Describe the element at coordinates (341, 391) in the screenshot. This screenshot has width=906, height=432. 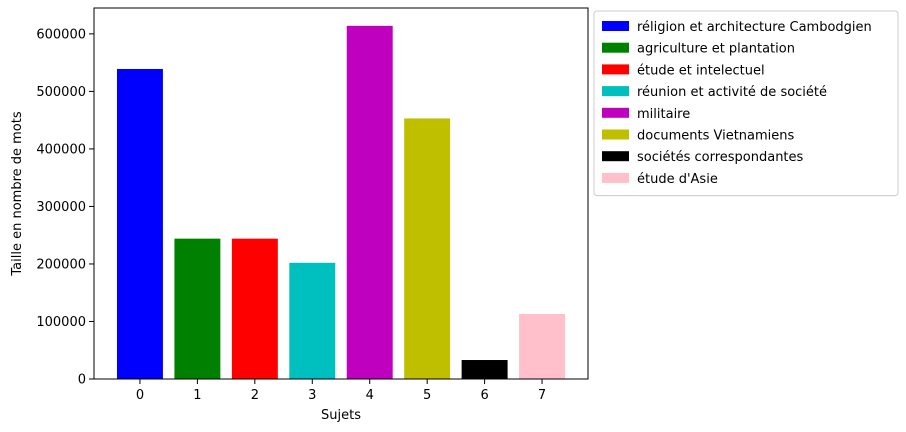
I see `x-axis-ticks: 0 1 2 3 4 5 6 7` at that location.